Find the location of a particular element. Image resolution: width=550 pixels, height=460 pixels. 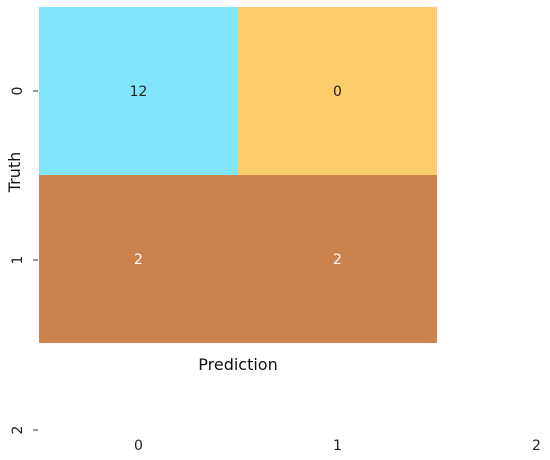

y-tick-label-1: 1 is located at coordinates (18, 260).